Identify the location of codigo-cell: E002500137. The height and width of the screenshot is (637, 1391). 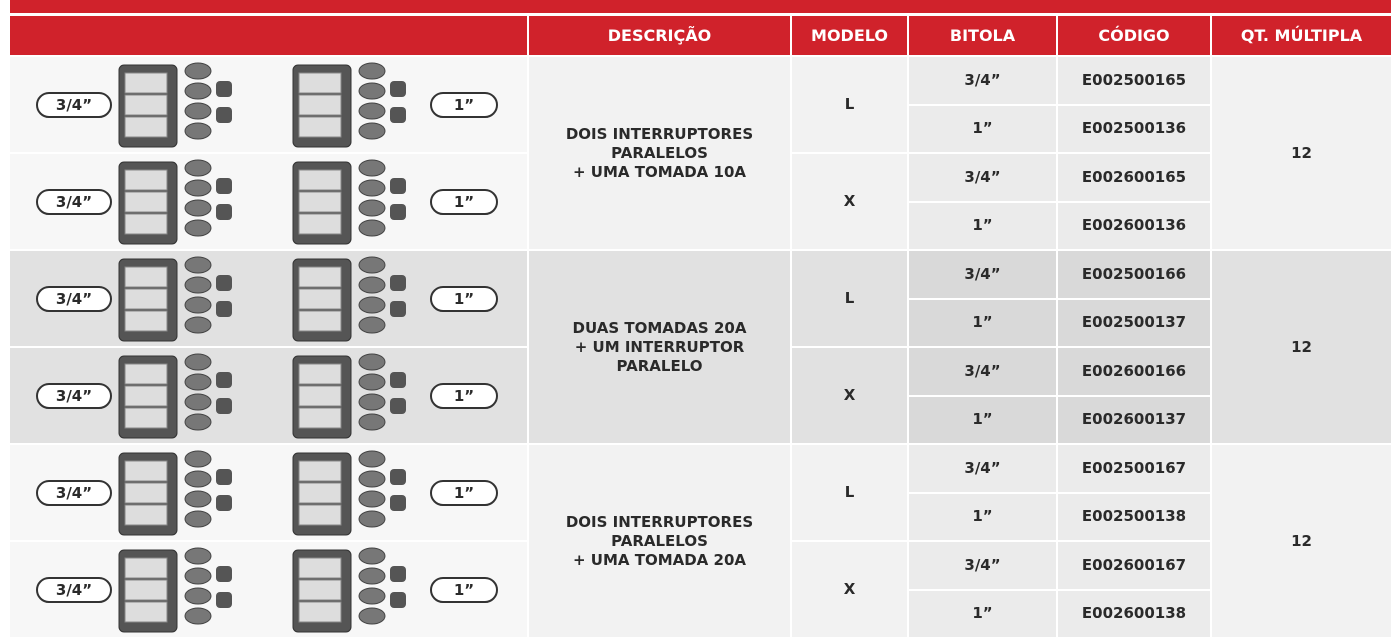
(1134, 322).